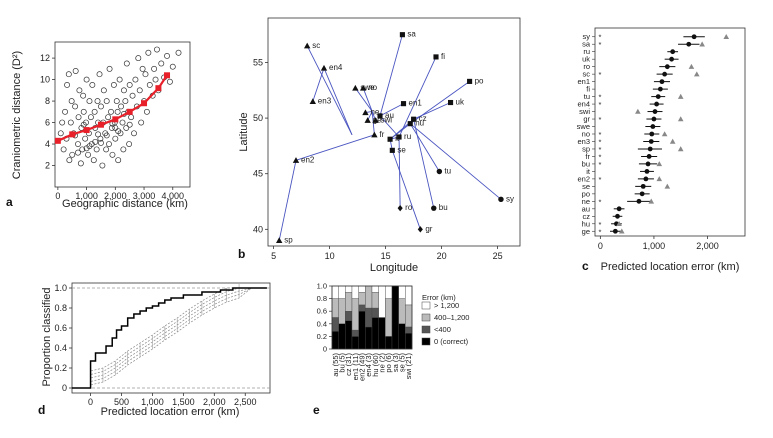  I want to click on row-label-no: no, so click(586, 134).